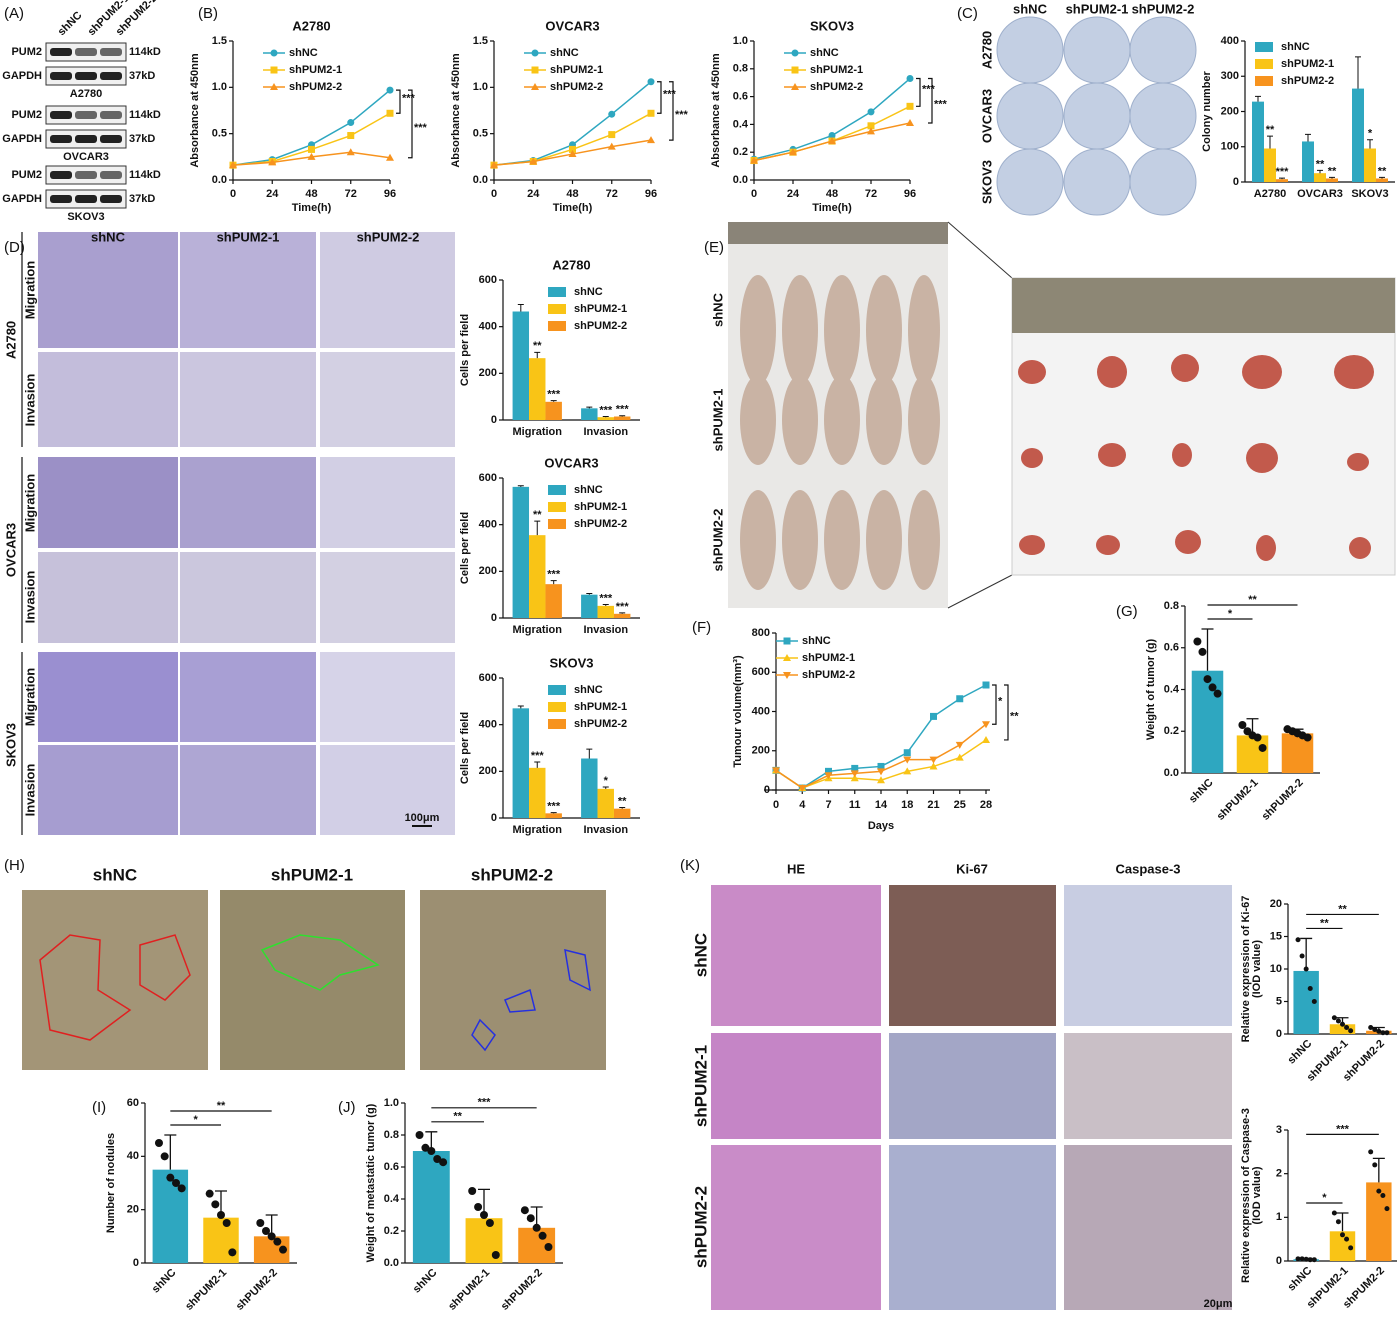 This screenshot has width=1400, height=1326. What do you see at coordinates (659, 97) in the screenshot?
I see `significance-bracket` at bounding box center [659, 97].